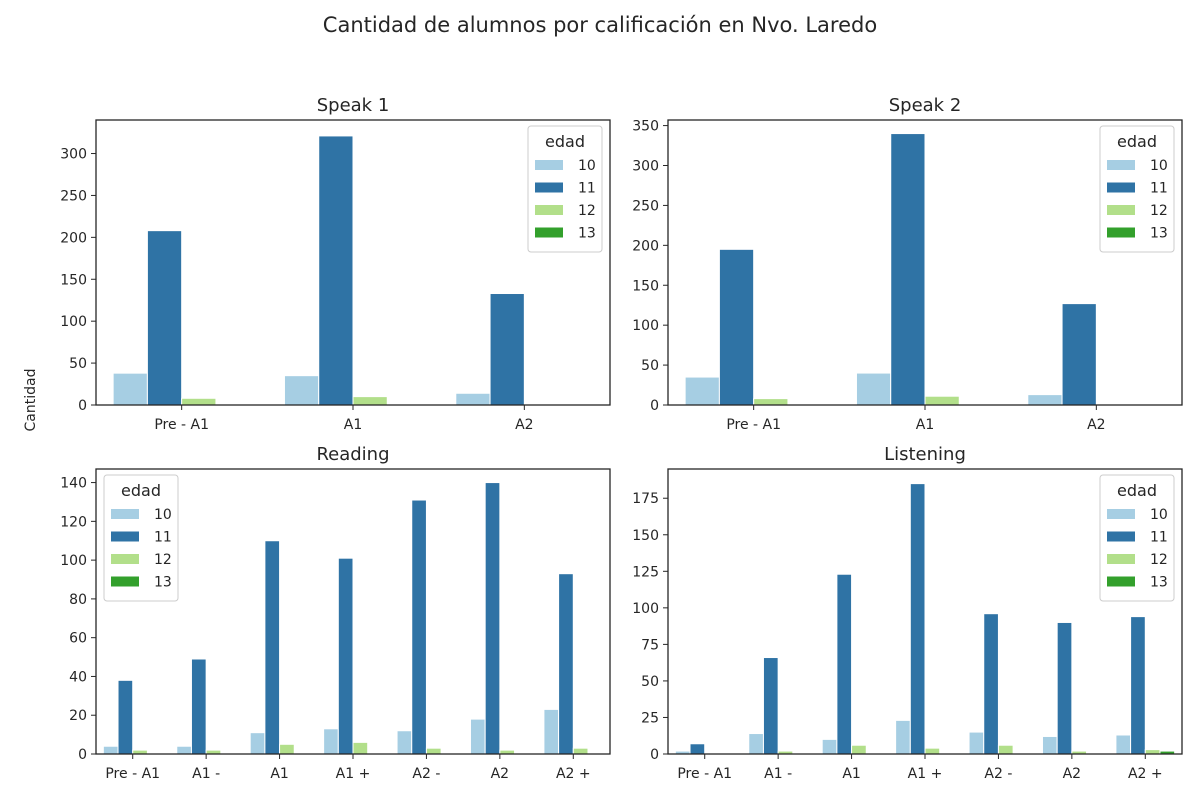 The image size is (1200, 800). Describe the element at coordinates (31, 400) in the screenshot. I see `y-axis-label: Cantidad` at that location.